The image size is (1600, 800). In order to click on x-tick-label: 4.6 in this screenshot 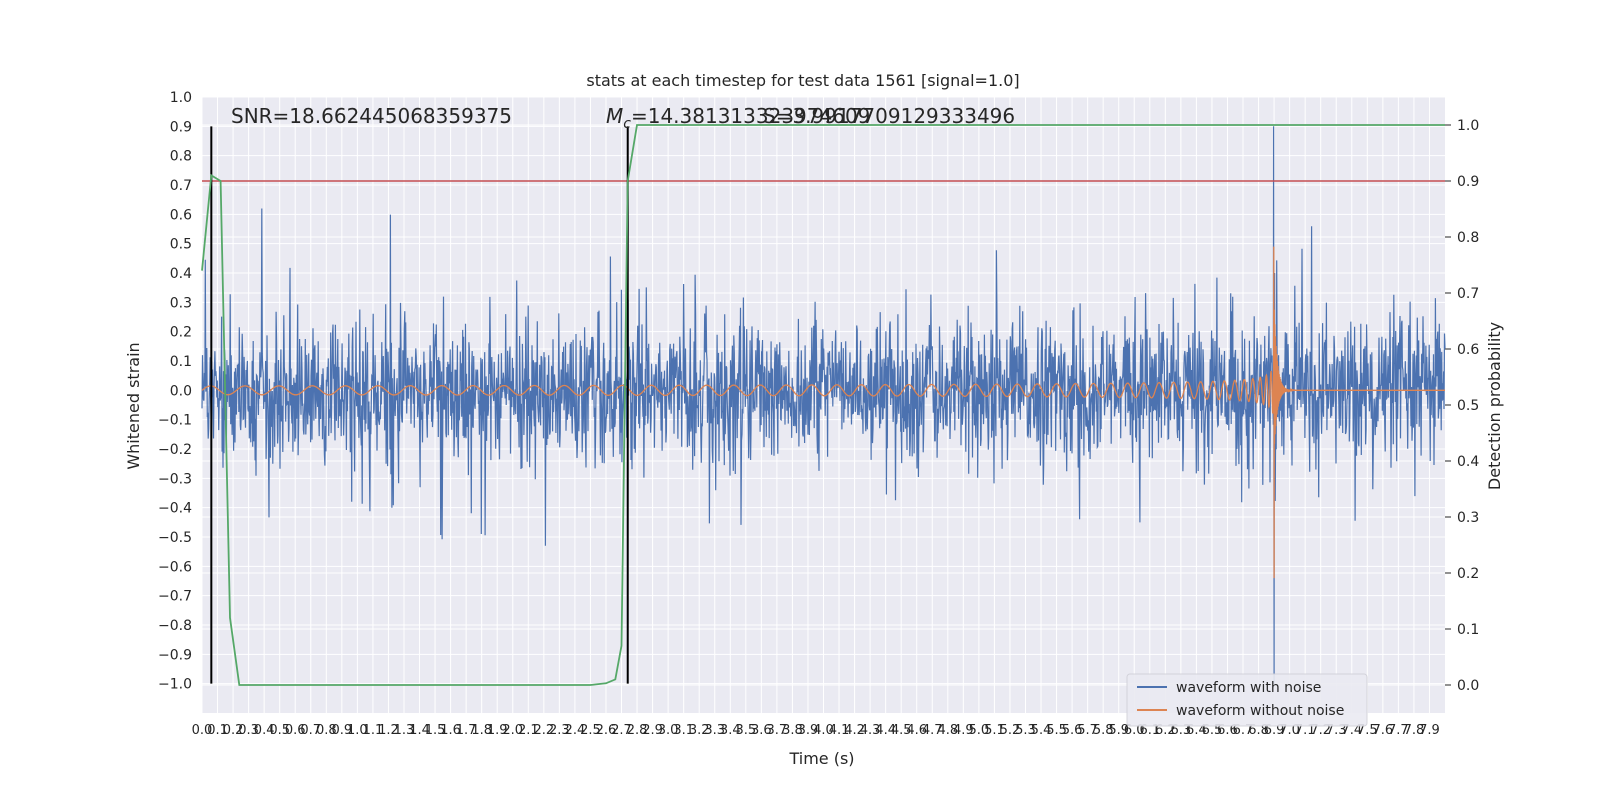, I will do `click(916, 730)`.